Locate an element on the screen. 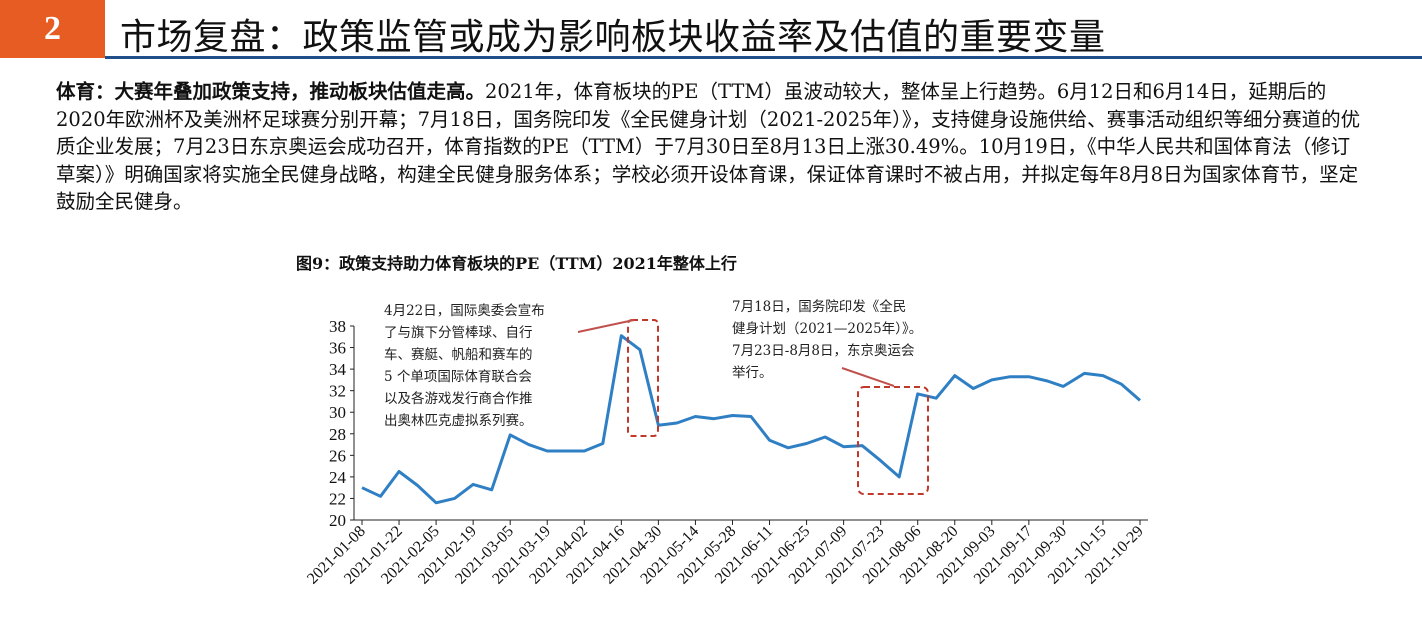 This screenshot has width=1422, height=640. header-divider is located at coordinates (763, 57).